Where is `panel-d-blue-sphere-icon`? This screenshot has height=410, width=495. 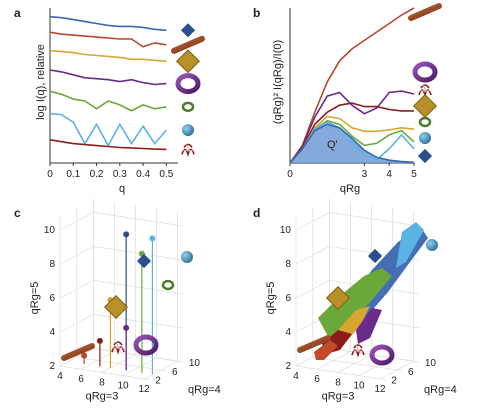
panel-d-blue-sphere-icon is located at coordinates (432, 245).